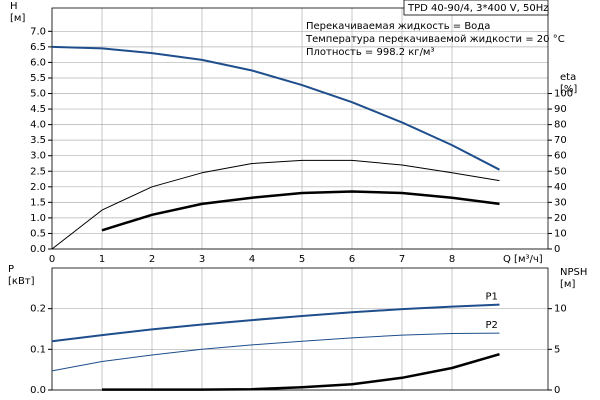 This screenshot has height=400, width=600. I want to click on x-tick-label: 6, so click(352, 259).